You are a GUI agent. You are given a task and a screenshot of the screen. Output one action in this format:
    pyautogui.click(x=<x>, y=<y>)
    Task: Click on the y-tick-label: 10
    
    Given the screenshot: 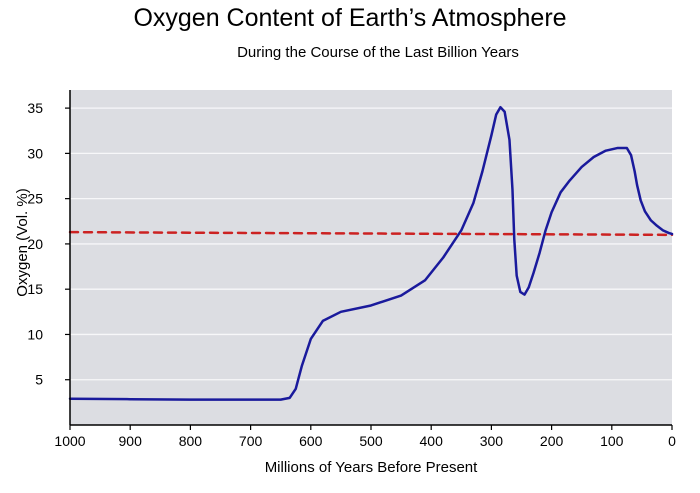 What is the action you would take?
    pyautogui.click(x=35, y=334)
    